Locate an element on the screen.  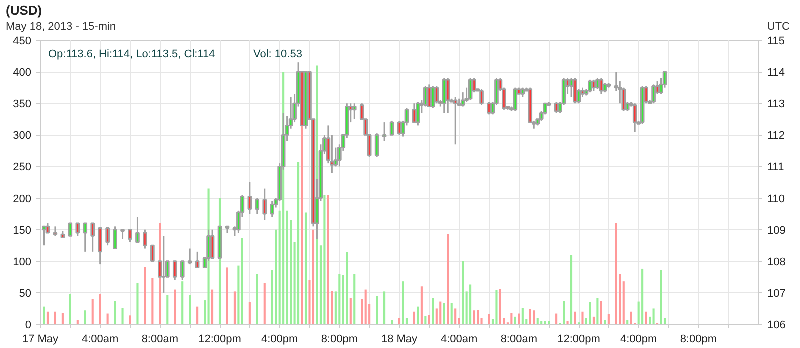
y-tick-label: 300 is located at coordinates (22, 136).